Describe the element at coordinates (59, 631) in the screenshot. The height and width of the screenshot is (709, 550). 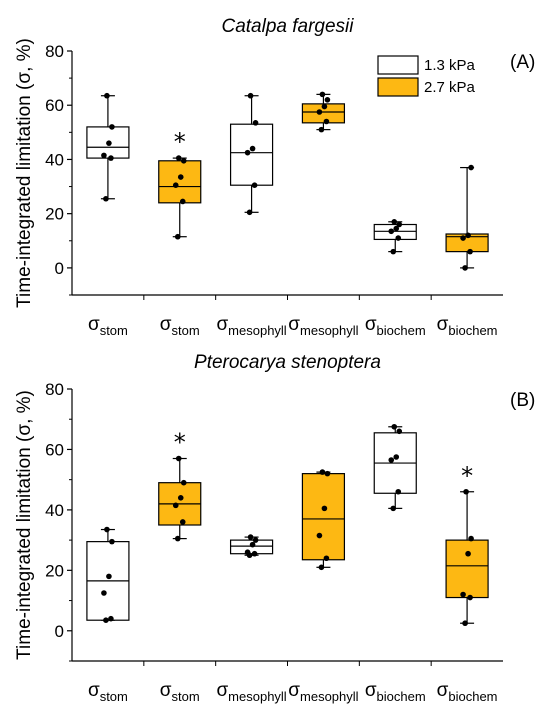
I see `y-tick-label: 0` at that location.